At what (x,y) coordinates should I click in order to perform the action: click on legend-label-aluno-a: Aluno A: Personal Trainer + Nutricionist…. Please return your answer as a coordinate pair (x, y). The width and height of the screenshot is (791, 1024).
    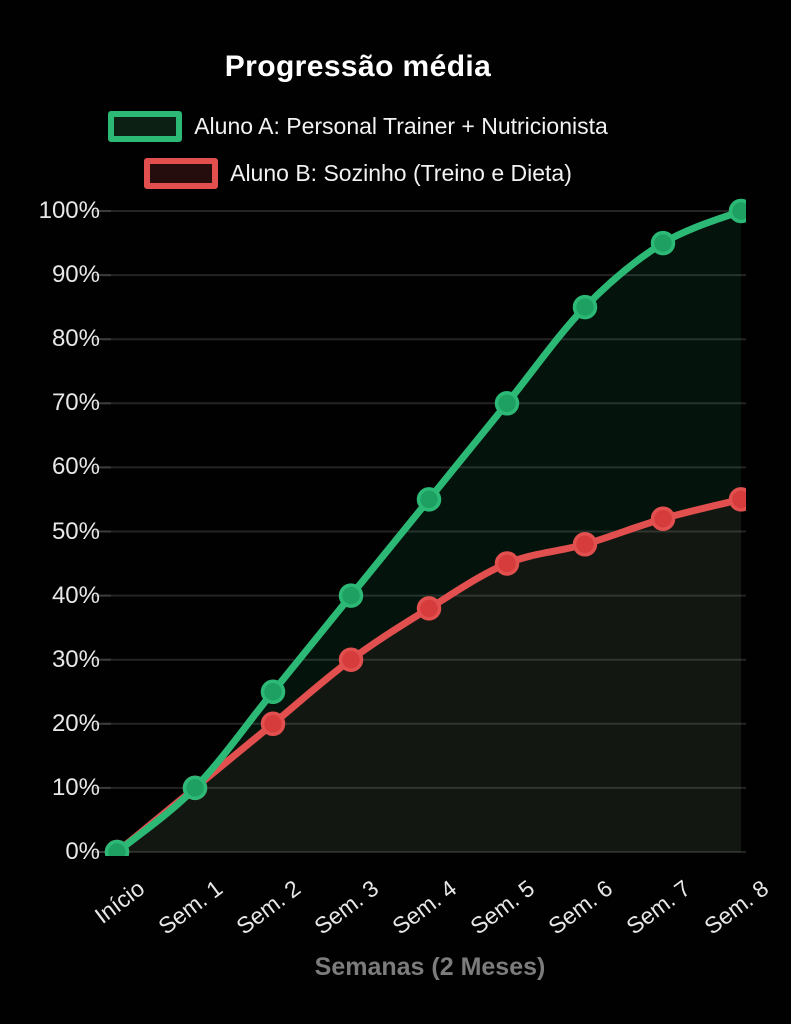
    Looking at the image, I should click on (401, 126).